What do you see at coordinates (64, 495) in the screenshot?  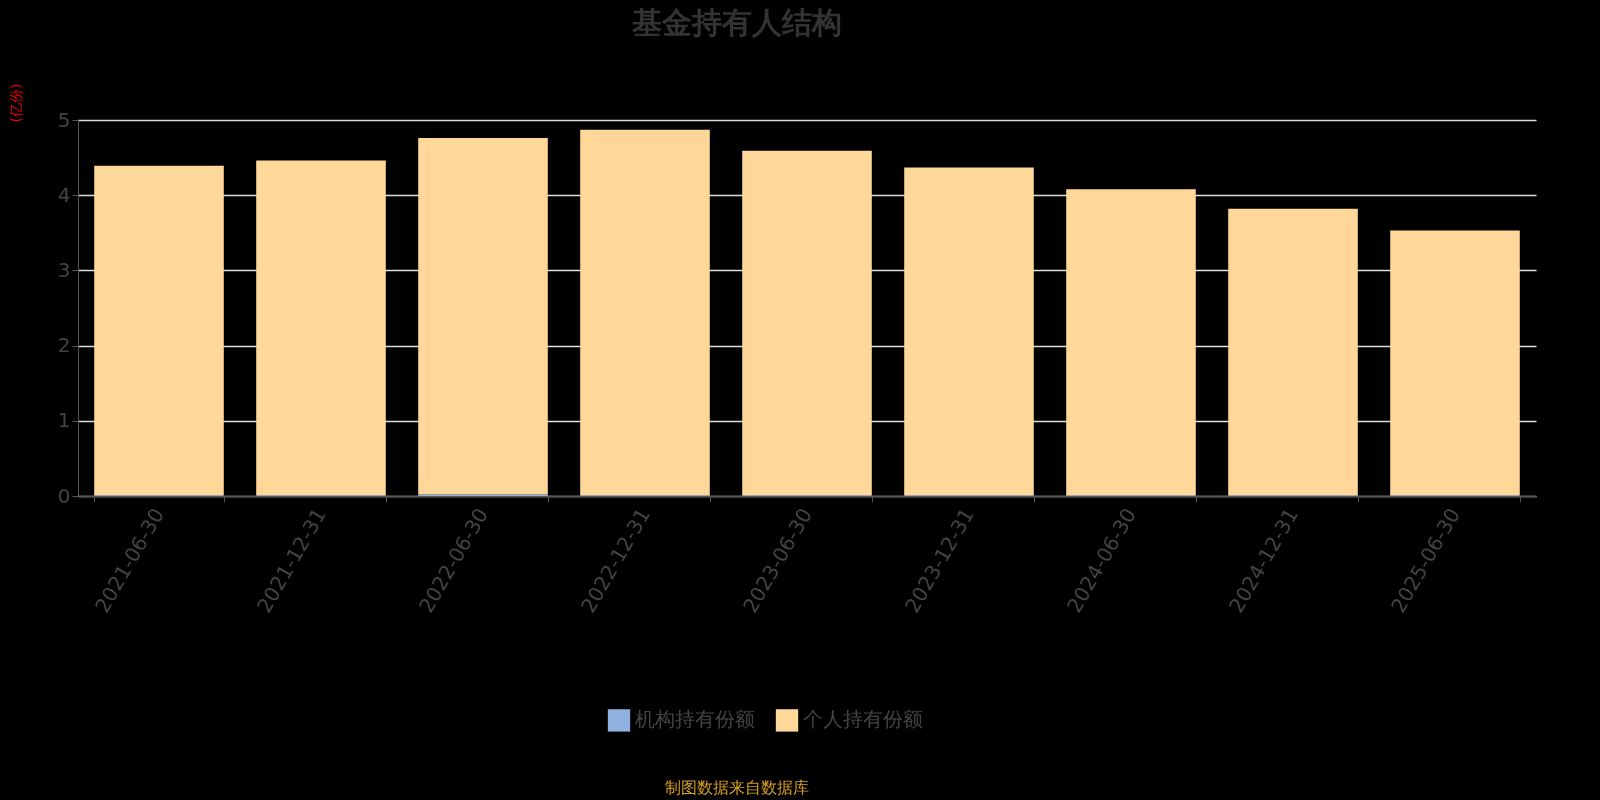 I see `y-tick-label: 0` at bounding box center [64, 495].